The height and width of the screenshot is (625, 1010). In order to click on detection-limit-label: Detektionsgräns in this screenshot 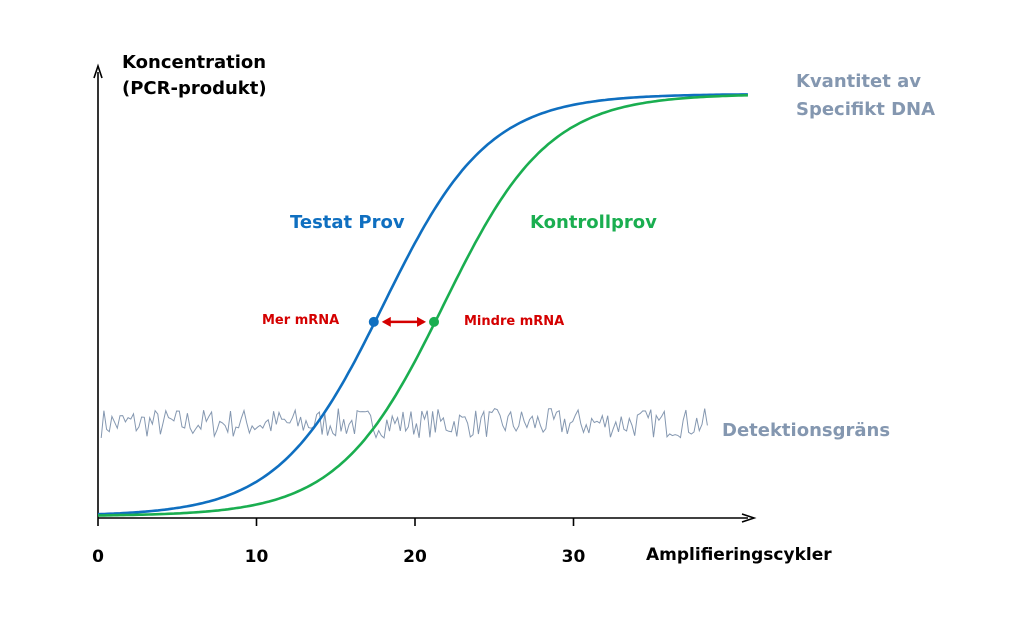, I will do `click(806, 430)`.